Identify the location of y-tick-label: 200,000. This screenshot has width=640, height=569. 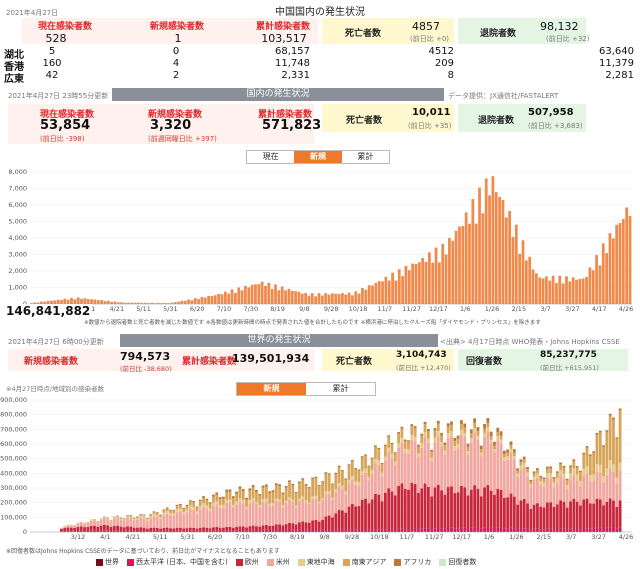
(13, 503).